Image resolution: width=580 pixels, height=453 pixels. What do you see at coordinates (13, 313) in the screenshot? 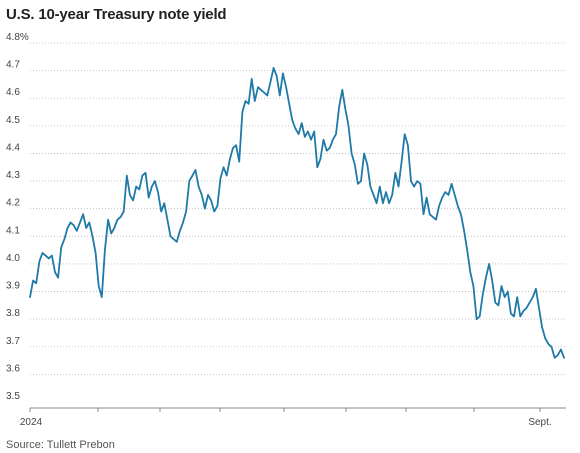
I see `y-tick-label: 3.8` at bounding box center [13, 313].